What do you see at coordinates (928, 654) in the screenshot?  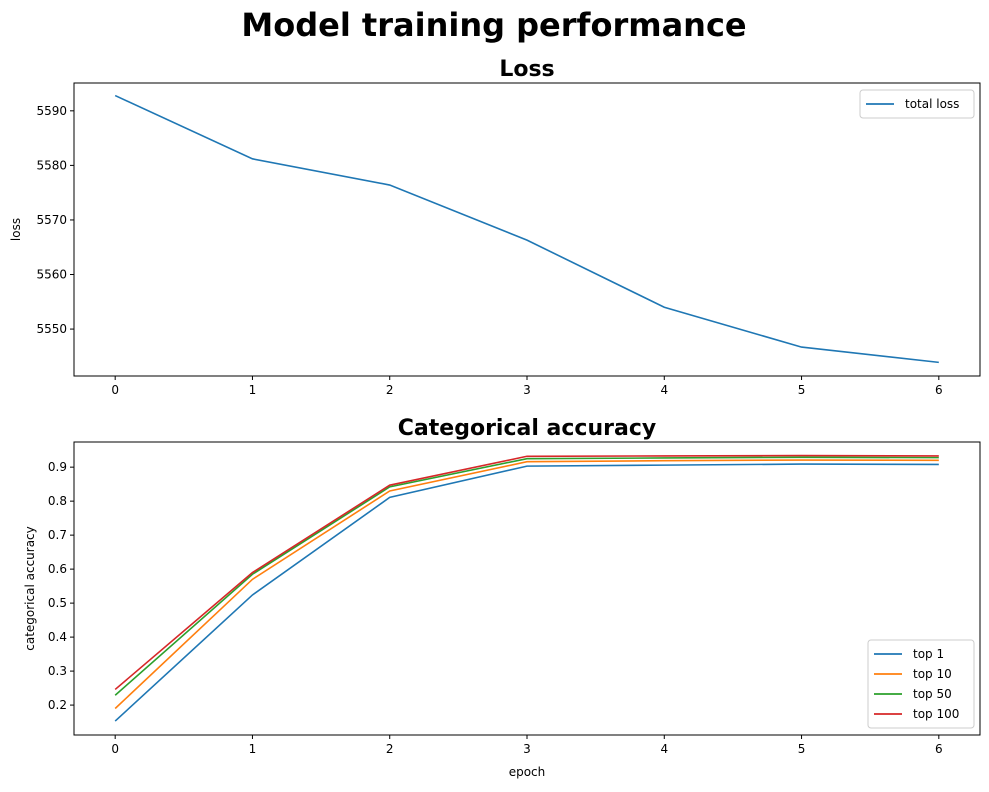 I see `legend-label: top 1` at bounding box center [928, 654].